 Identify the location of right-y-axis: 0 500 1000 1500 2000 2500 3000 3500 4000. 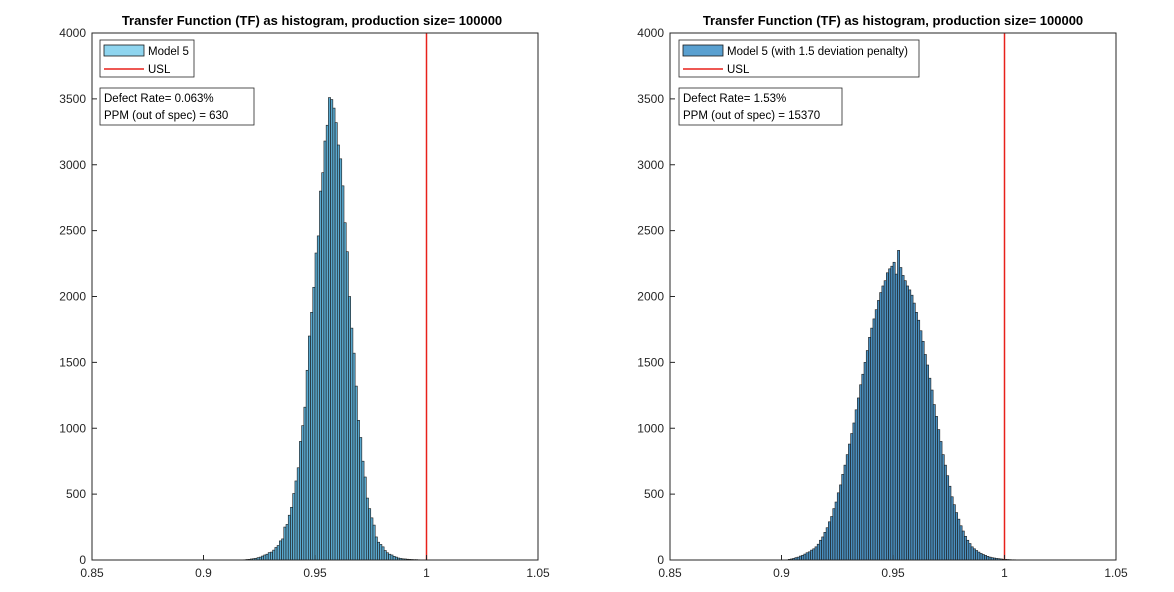
(656, 296).